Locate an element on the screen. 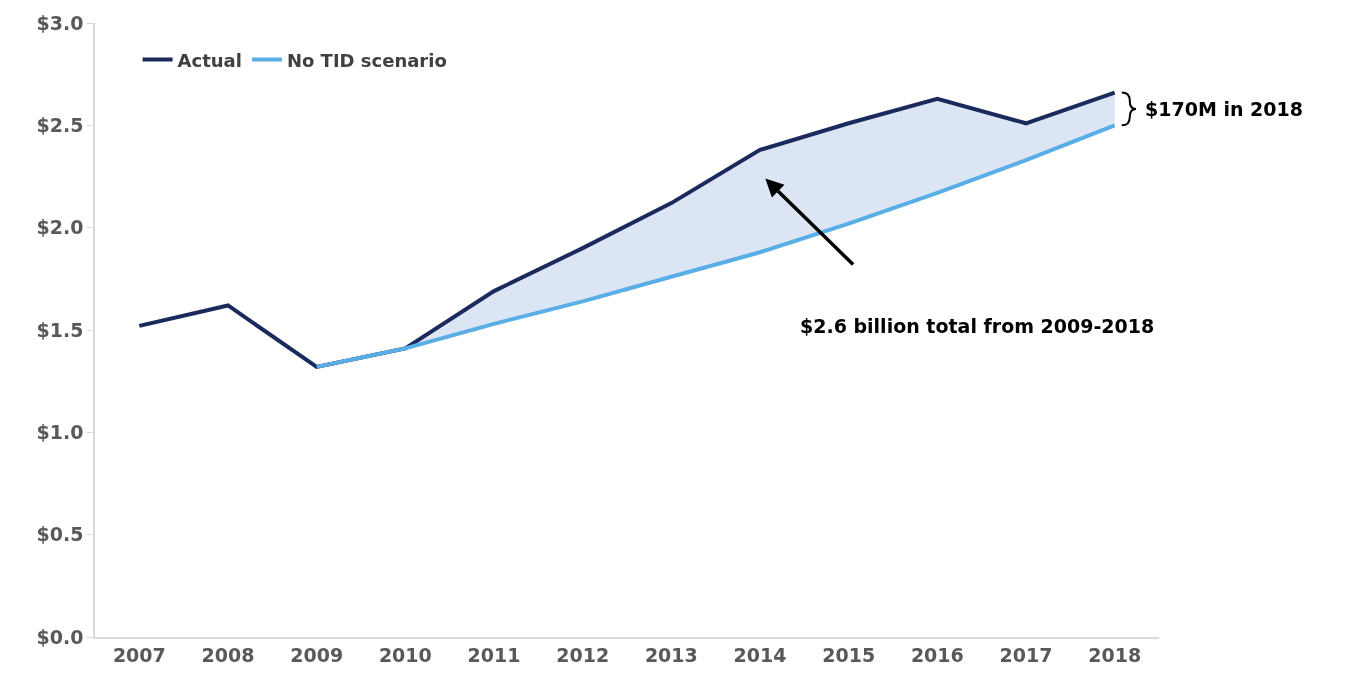 This screenshot has height=687, width=1349. x-tick-label: 2016 is located at coordinates (937, 654).